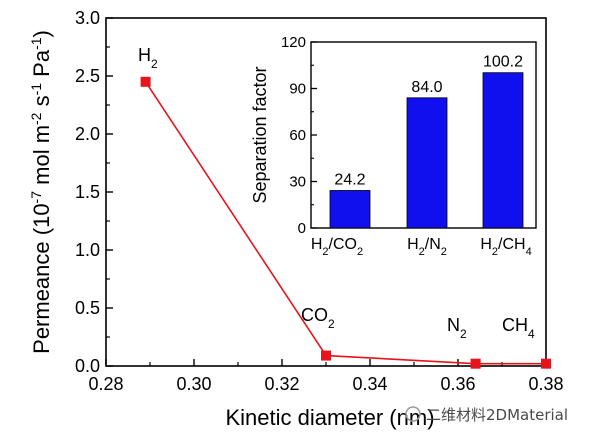 The image size is (600, 448). What do you see at coordinates (297, 135) in the screenshot?
I see `inset-y-tick-label: 60` at bounding box center [297, 135].